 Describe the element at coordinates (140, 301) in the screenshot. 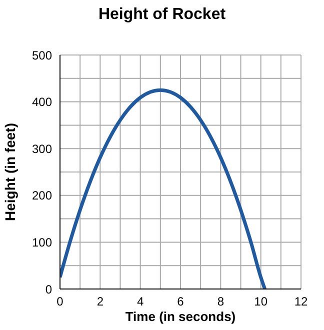

I see `x-tick-label: 4` at that location.